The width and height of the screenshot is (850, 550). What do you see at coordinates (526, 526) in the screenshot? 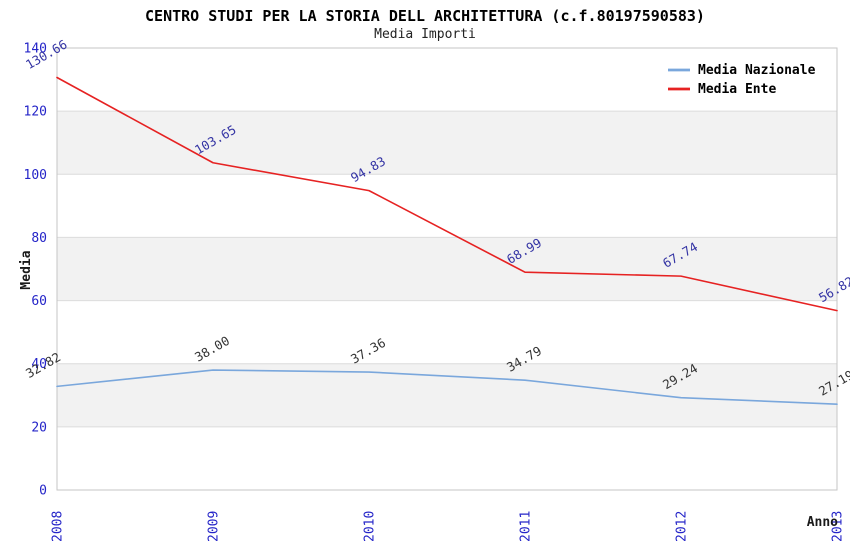
I see `x-tick-label: 2011` at bounding box center [526, 526].